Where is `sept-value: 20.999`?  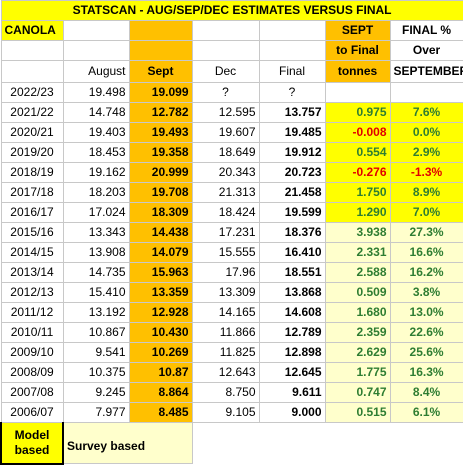 sept-value: 20.999 is located at coordinates (160, 172).